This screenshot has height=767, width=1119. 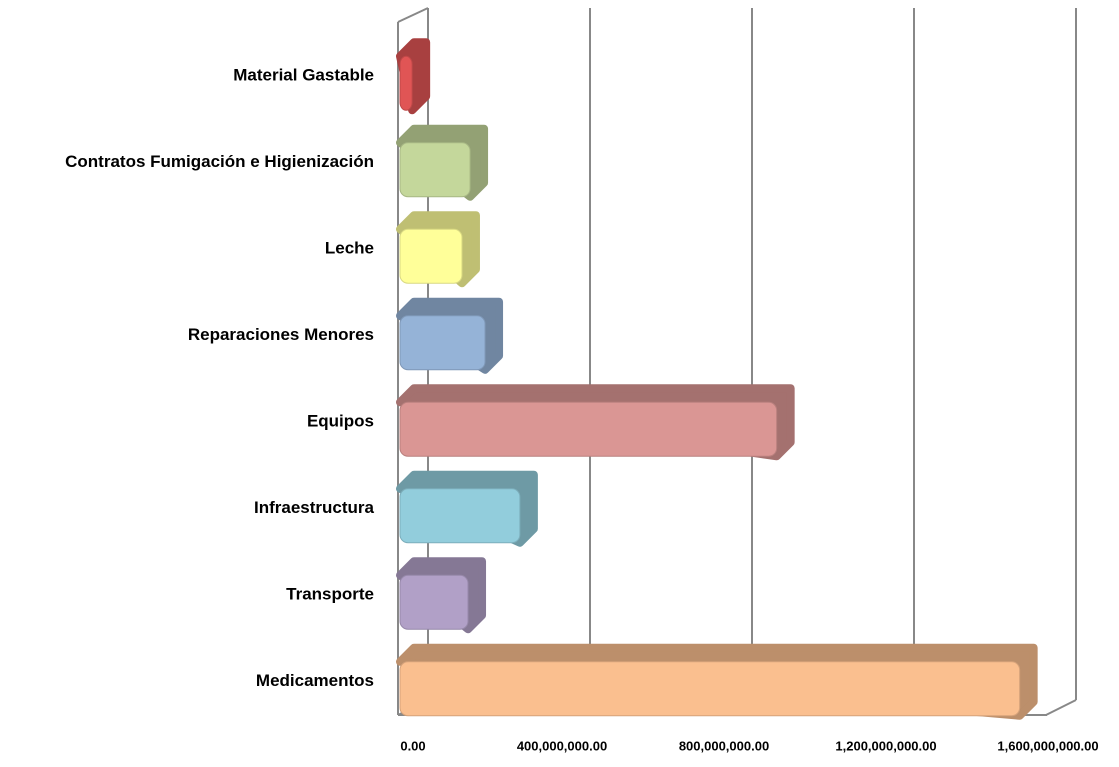 What do you see at coordinates (340, 421) in the screenshot?
I see `y-tick-label: Equipos` at bounding box center [340, 421].